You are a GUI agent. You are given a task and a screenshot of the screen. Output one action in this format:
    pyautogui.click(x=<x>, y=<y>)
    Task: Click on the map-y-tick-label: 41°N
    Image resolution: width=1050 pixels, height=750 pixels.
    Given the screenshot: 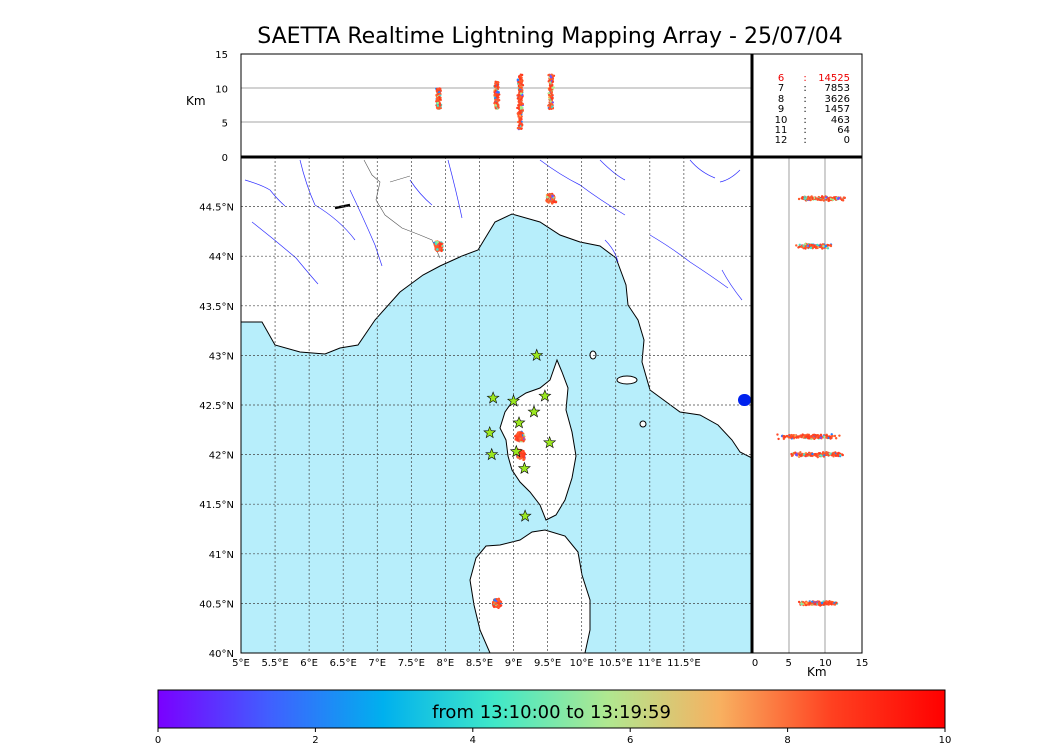 What is the action you would take?
    pyautogui.click(x=221, y=555)
    